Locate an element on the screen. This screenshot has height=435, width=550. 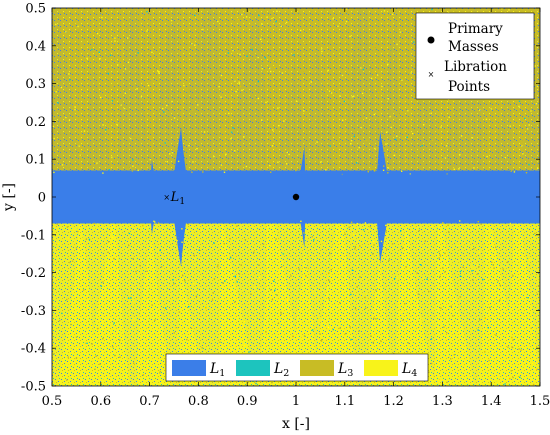
y-tick-label: 0.4 is located at coordinates (35, 46).